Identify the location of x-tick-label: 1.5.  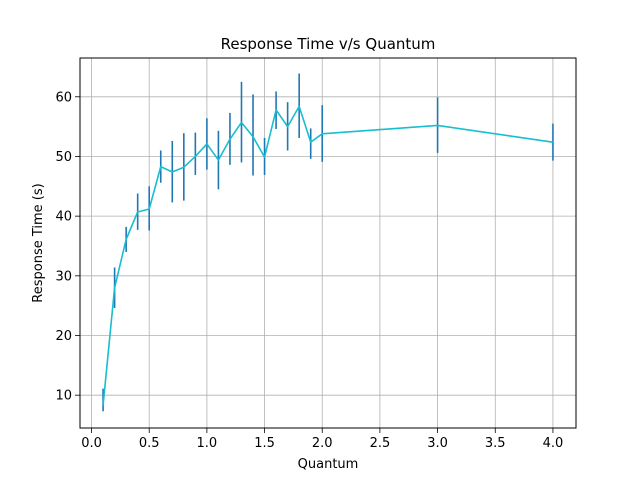
(264, 443).